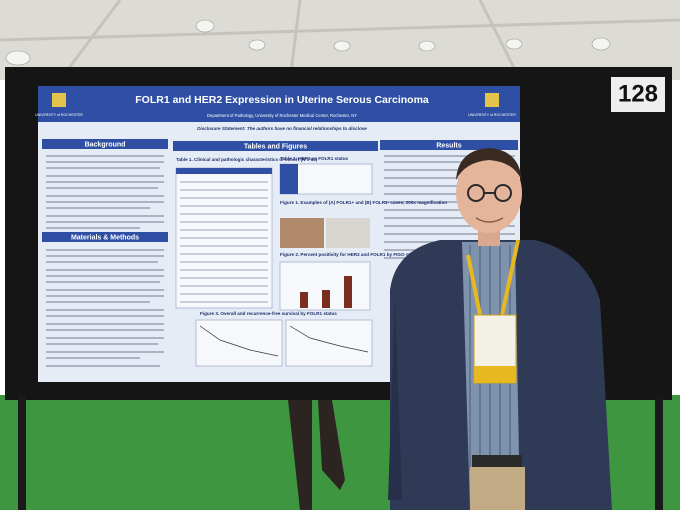 The width and height of the screenshot is (680, 510). Describe the element at coordinates (302, 233) in the screenshot. I see `figure-1a` at that location.